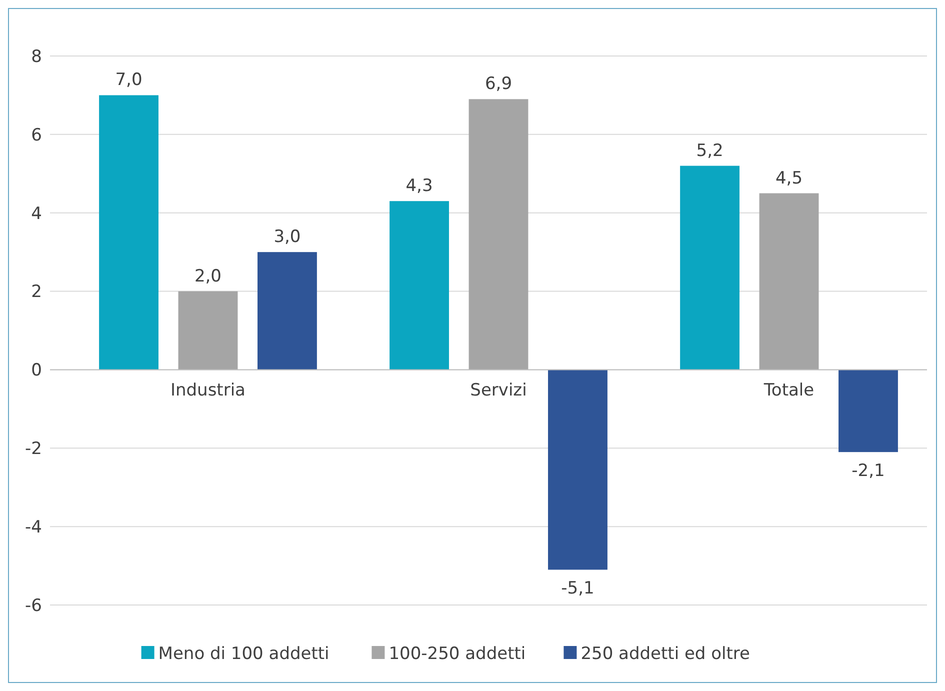  Describe the element at coordinates (577, 588) in the screenshot. I see `data-label: -5,1` at that location.